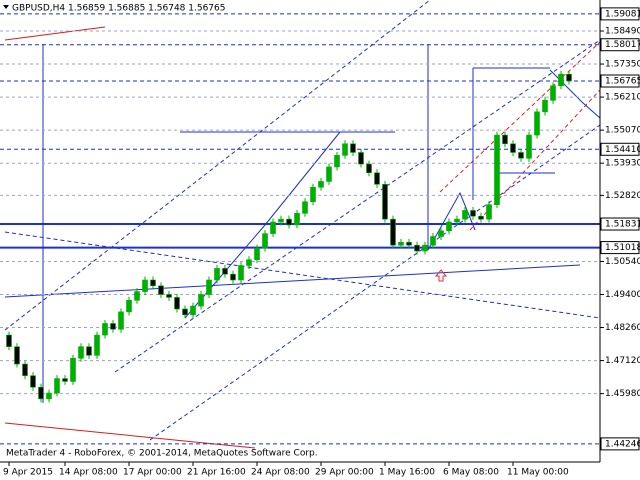 The width and height of the screenshot is (640, 480). I want to click on y-tick-label: 1.50540, so click(622, 262).